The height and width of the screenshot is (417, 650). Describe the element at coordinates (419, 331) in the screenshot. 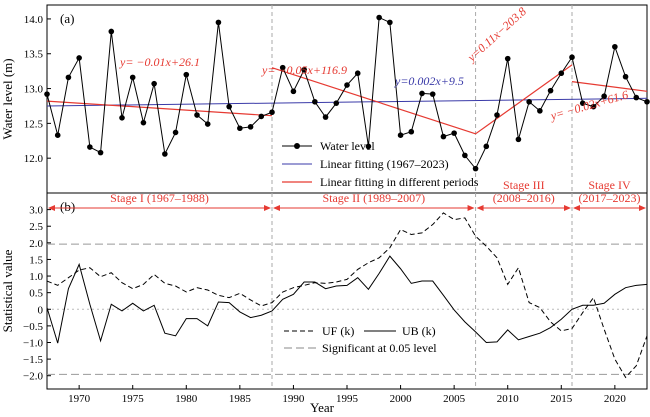

I see `legend-ub-label: UB (k)` at that location.